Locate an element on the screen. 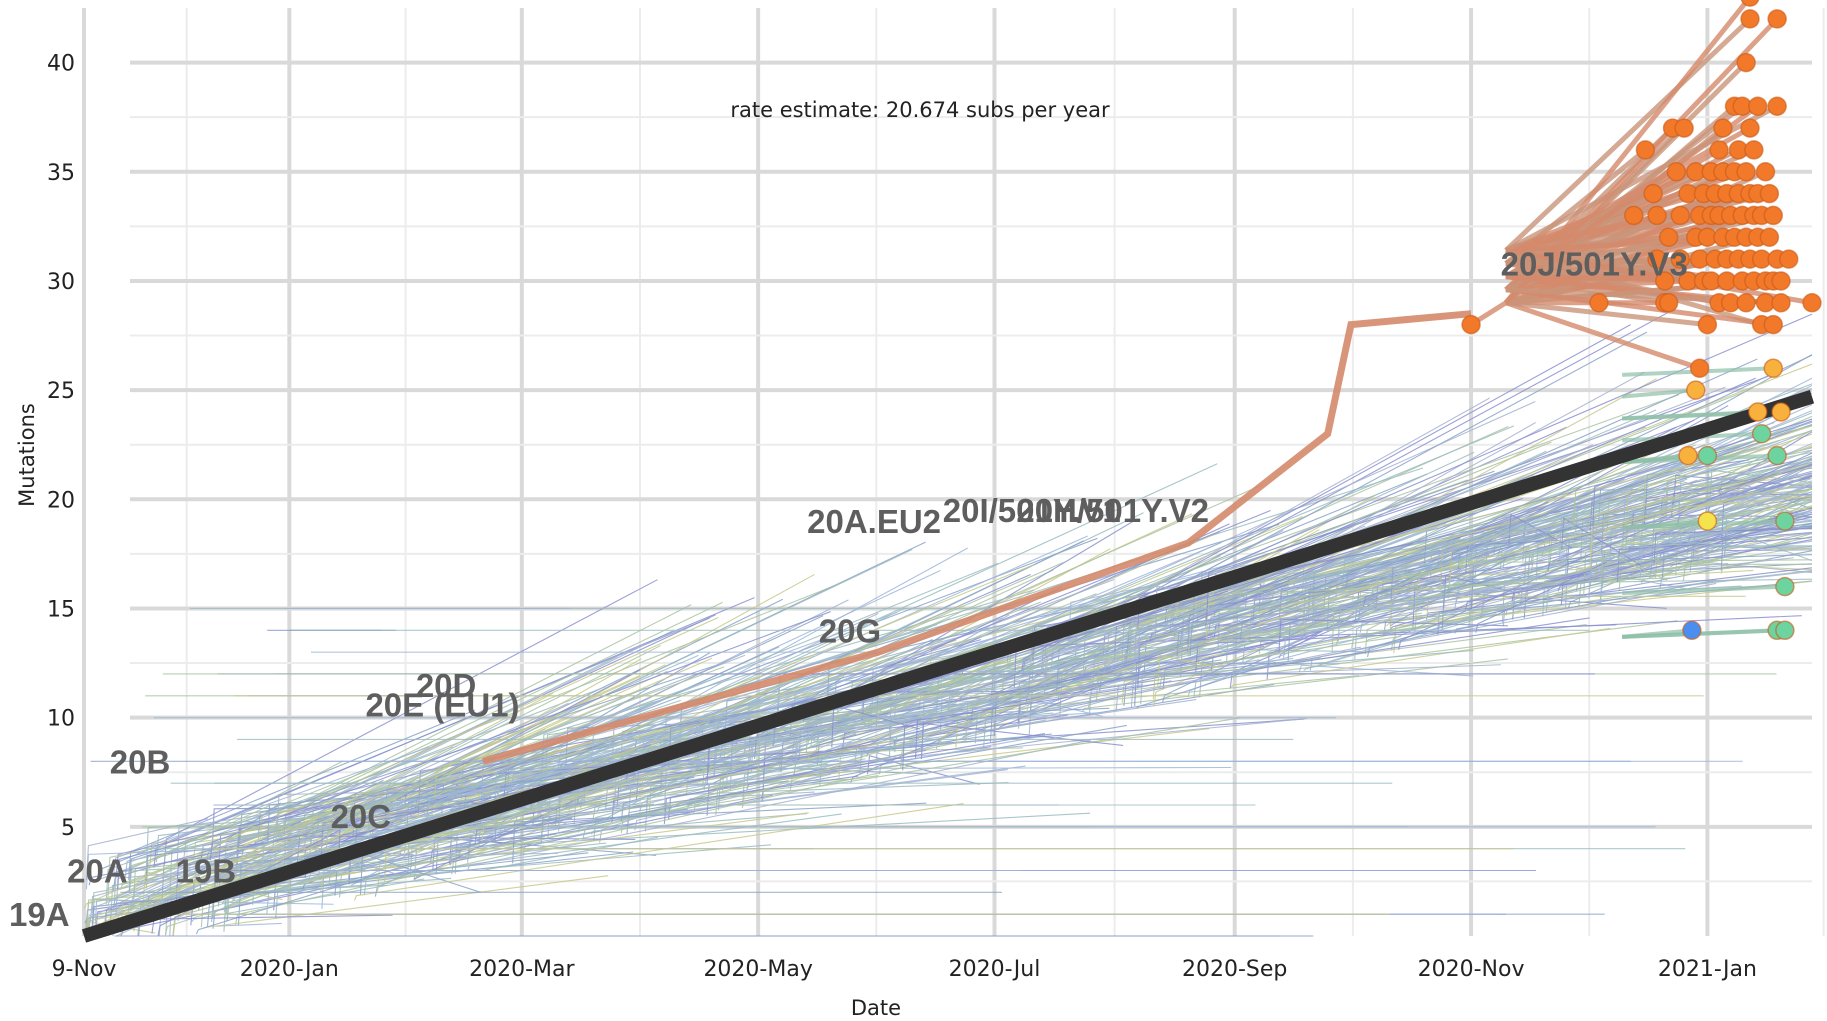 The height and width of the screenshot is (1021, 1827). tip-points is located at coordinates (1641, 320).